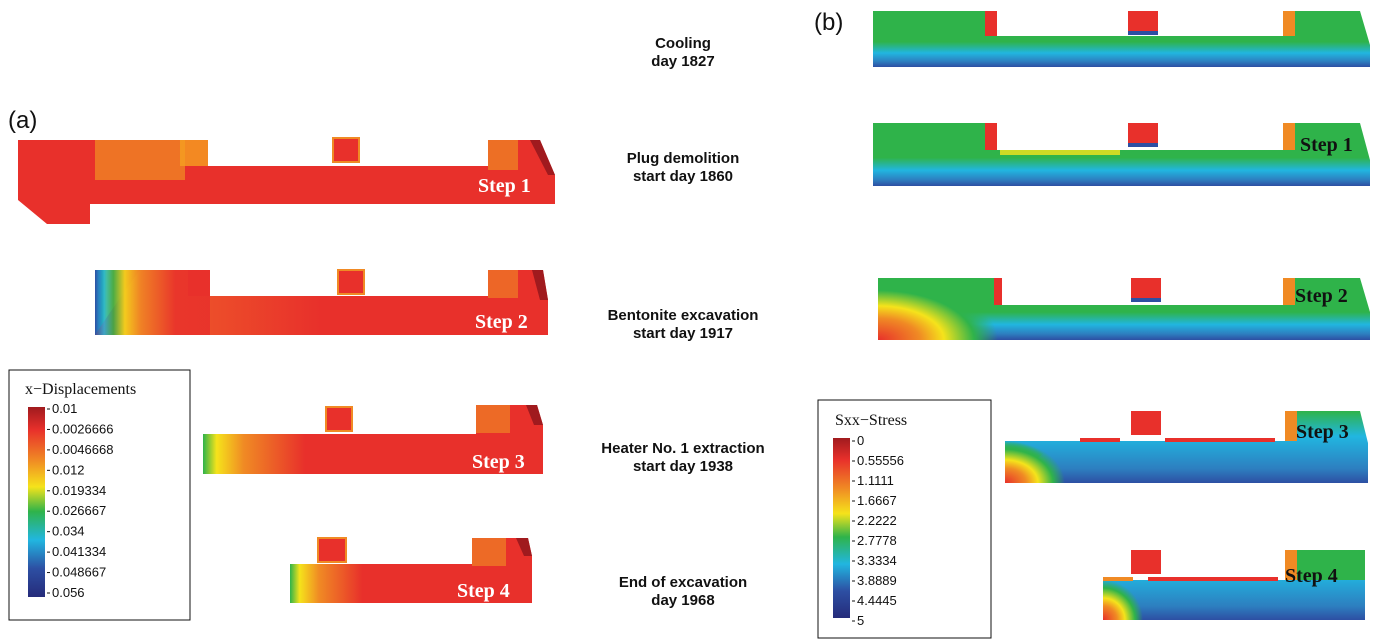 Image resolution: width=1376 pixels, height=641 pixels. I want to click on legend-b-value: 4.4445, so click(877, 600).